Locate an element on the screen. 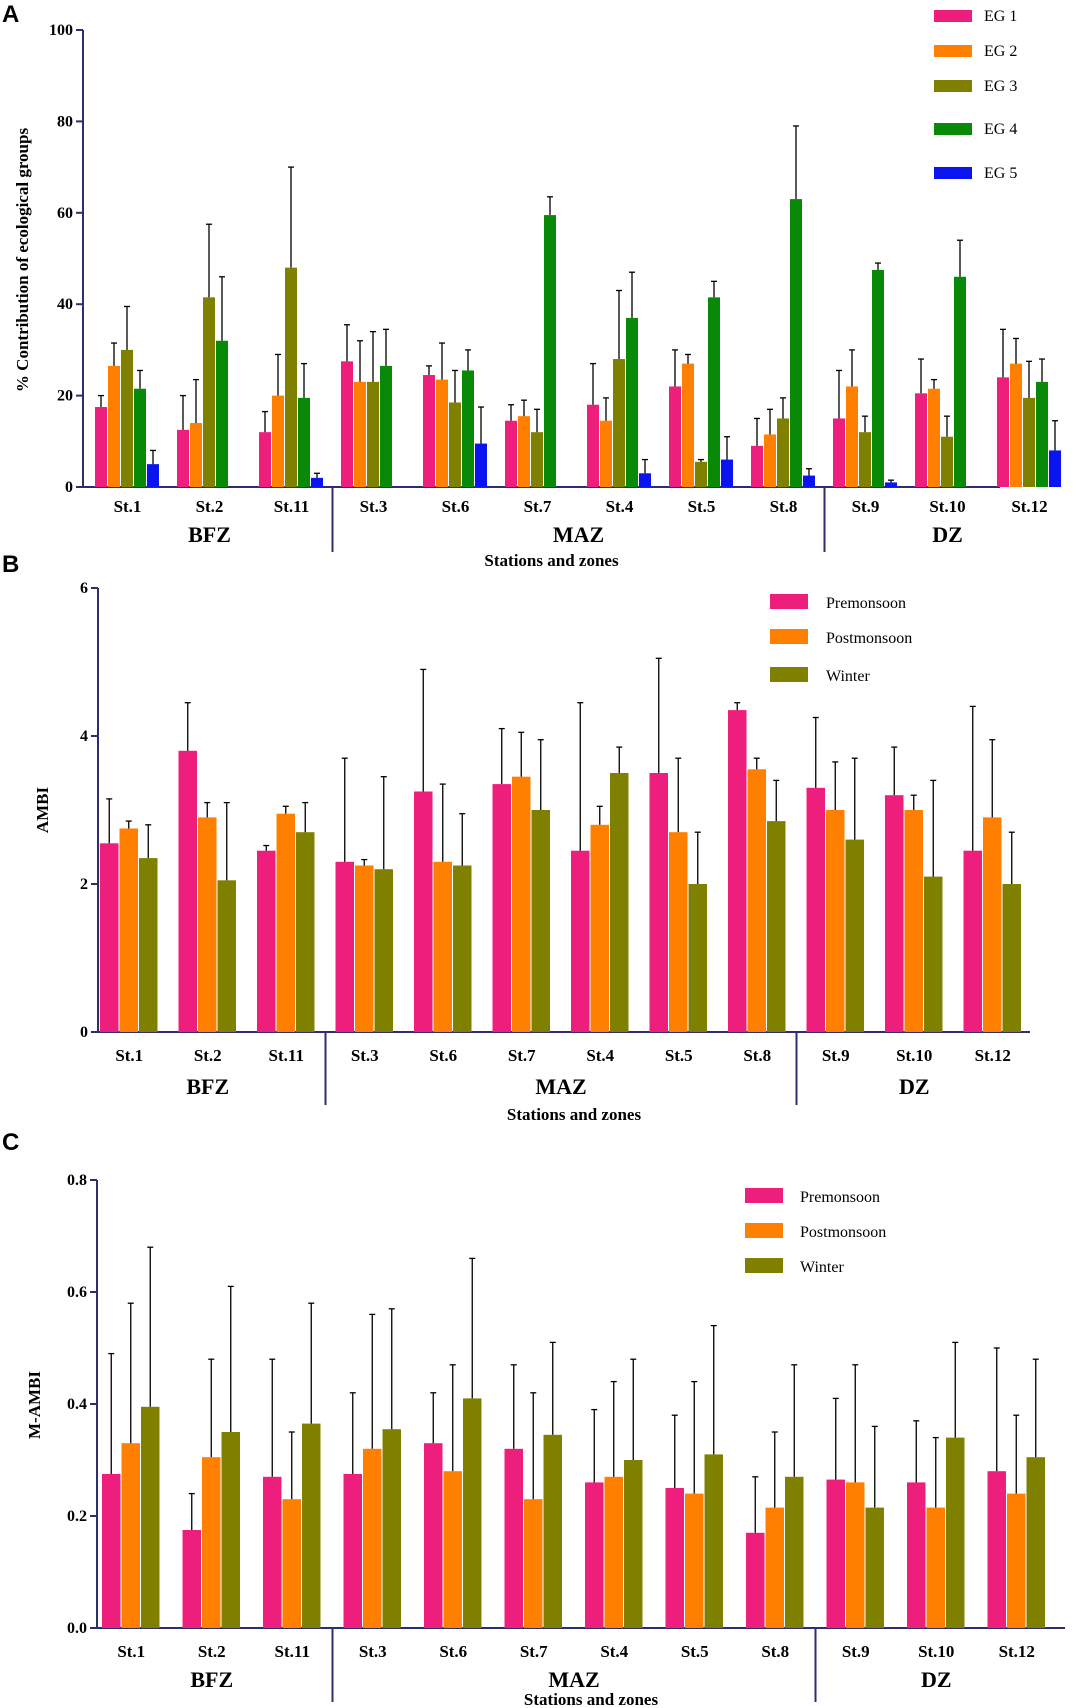 This screenshot has width=1084, height=1708. y-tick-label: 0.2 is located at coordinates (77, 1516).